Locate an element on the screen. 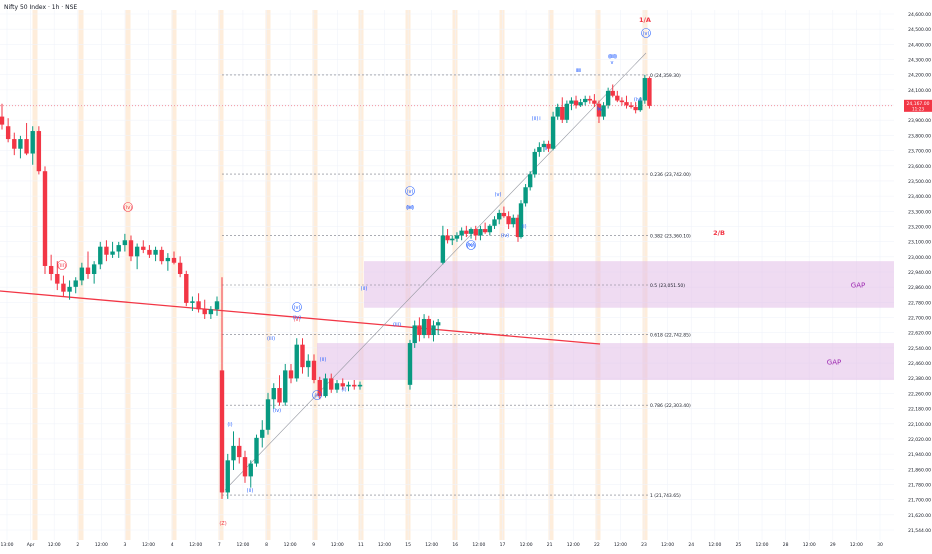 The height and width of the screenshot is (554, 932). red-trendline is located at coordinates (300, 317).